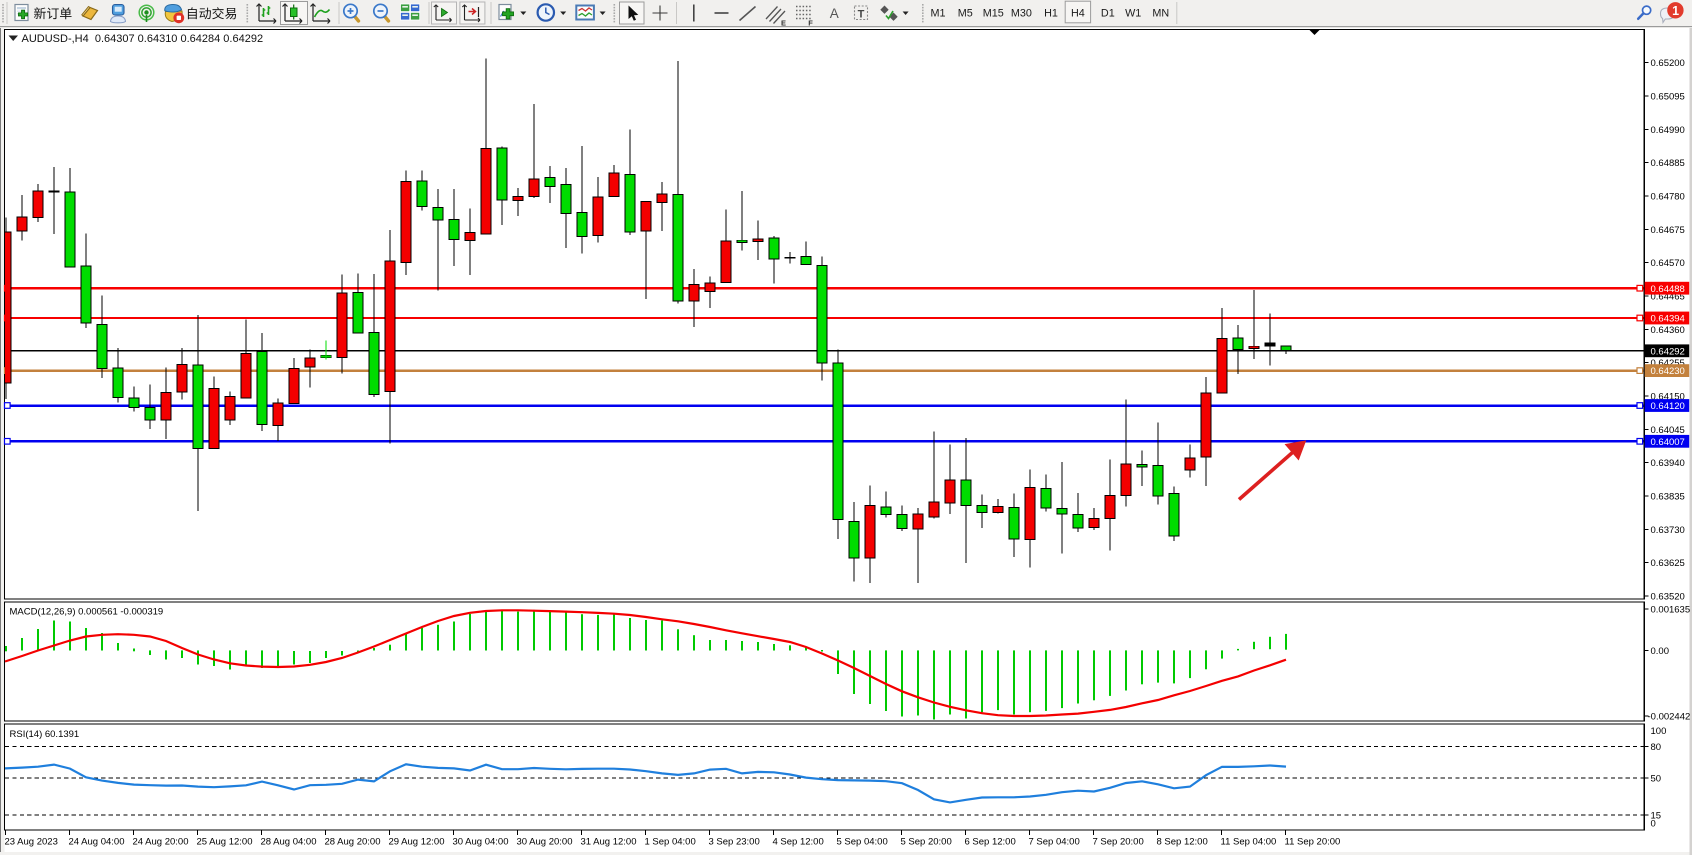 Image resolution: width=1692 pixels, height=855 pixels. Describe the element at coordinates (1668, 406) in the screenshot. I see `svg-text: 0.64120` at that location.